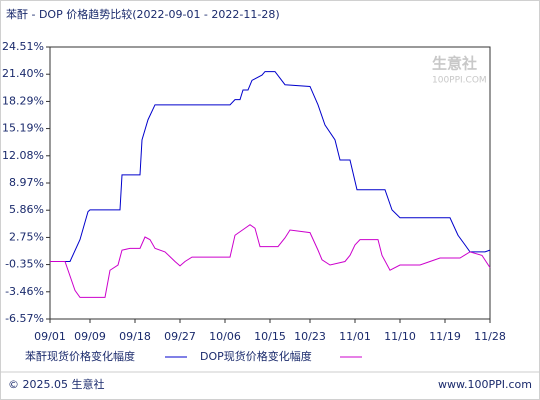 This screenshot has width=540, height=400. I want to click on y-tick-label: 18.29%, so click(23, 100).